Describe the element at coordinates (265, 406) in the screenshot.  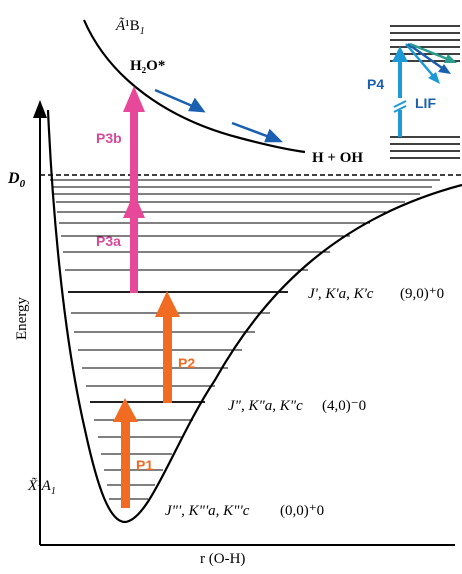
I see `level-4-label: J", K"a, K"c` at that location.